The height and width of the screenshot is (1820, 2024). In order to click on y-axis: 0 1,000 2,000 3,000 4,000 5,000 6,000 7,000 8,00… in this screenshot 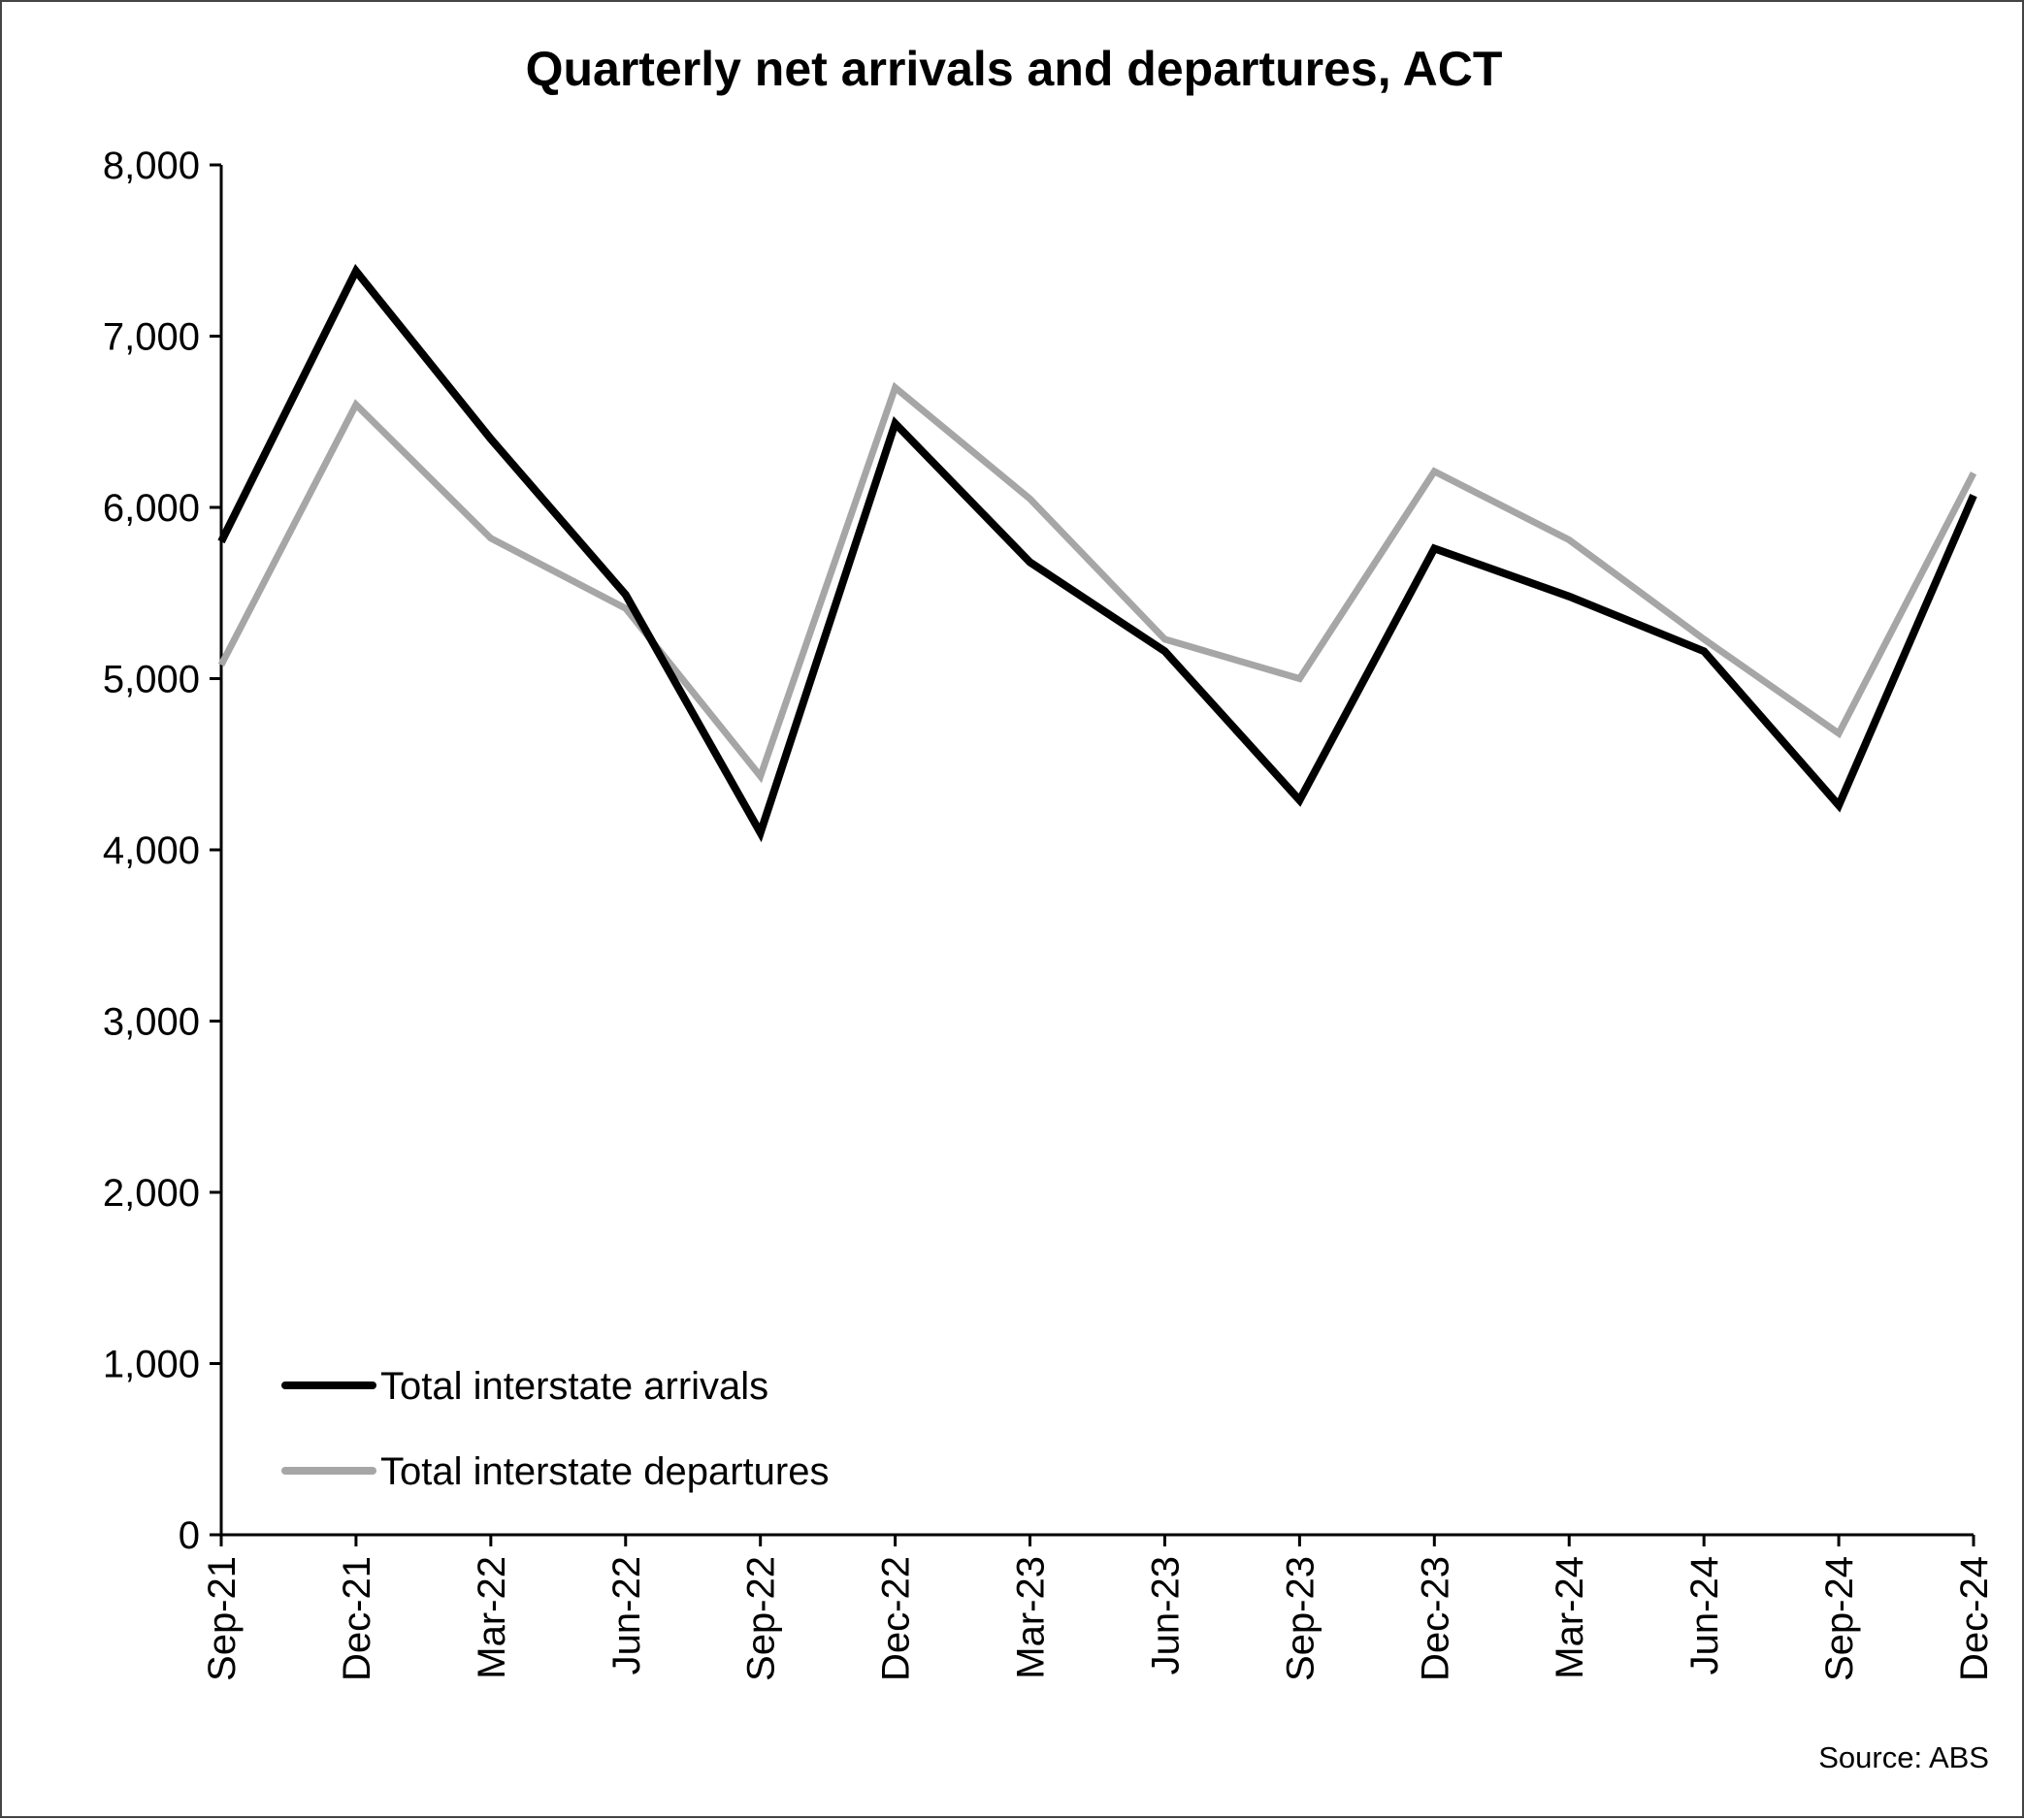, I will do `click(163, 851)`.